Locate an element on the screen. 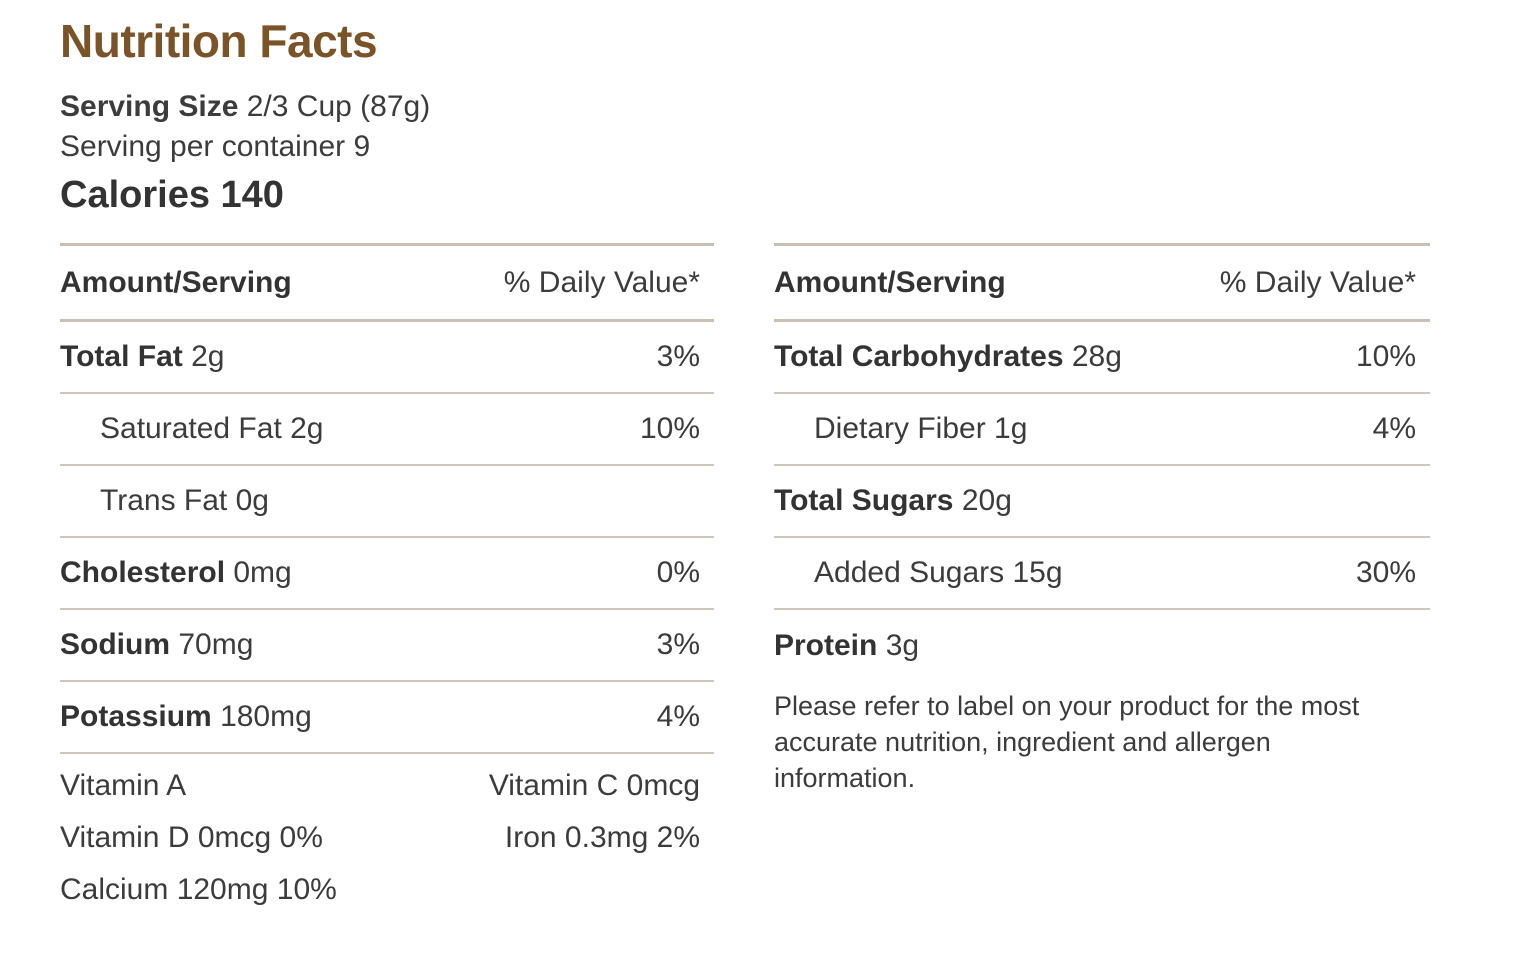  nutrient-row-added-sugars: Added Sugars 15g 30% is located at coordinates (1102, 574).